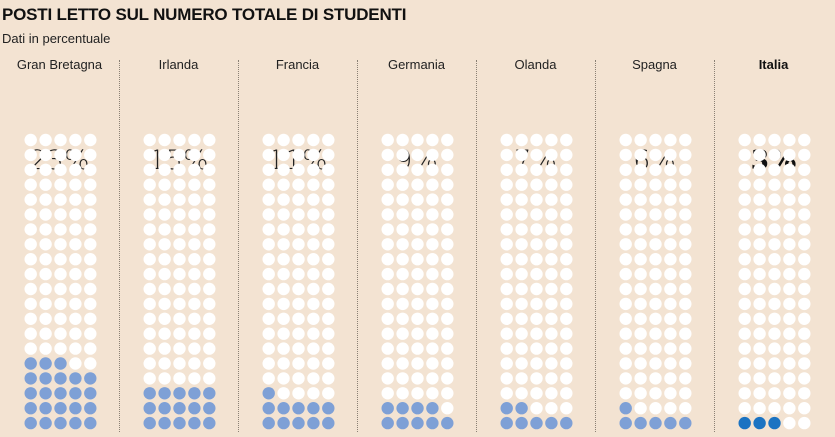  What do you see at coordinates (773, 64) in the screenshot?
I see `category-label: Italia` at bounding box center [773, 64].